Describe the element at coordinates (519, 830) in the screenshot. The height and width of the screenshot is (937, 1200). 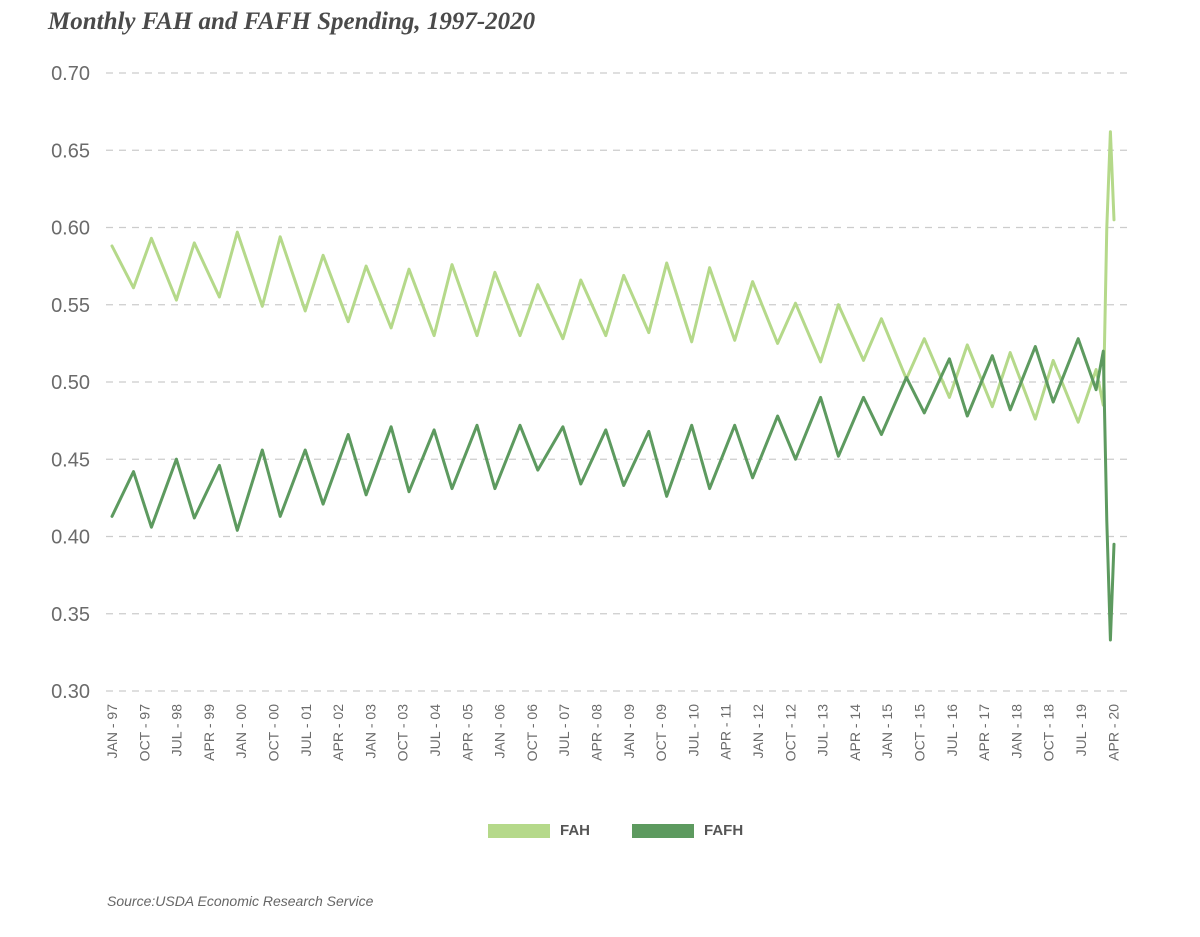
I see `legend-swatch-fah` at that location.